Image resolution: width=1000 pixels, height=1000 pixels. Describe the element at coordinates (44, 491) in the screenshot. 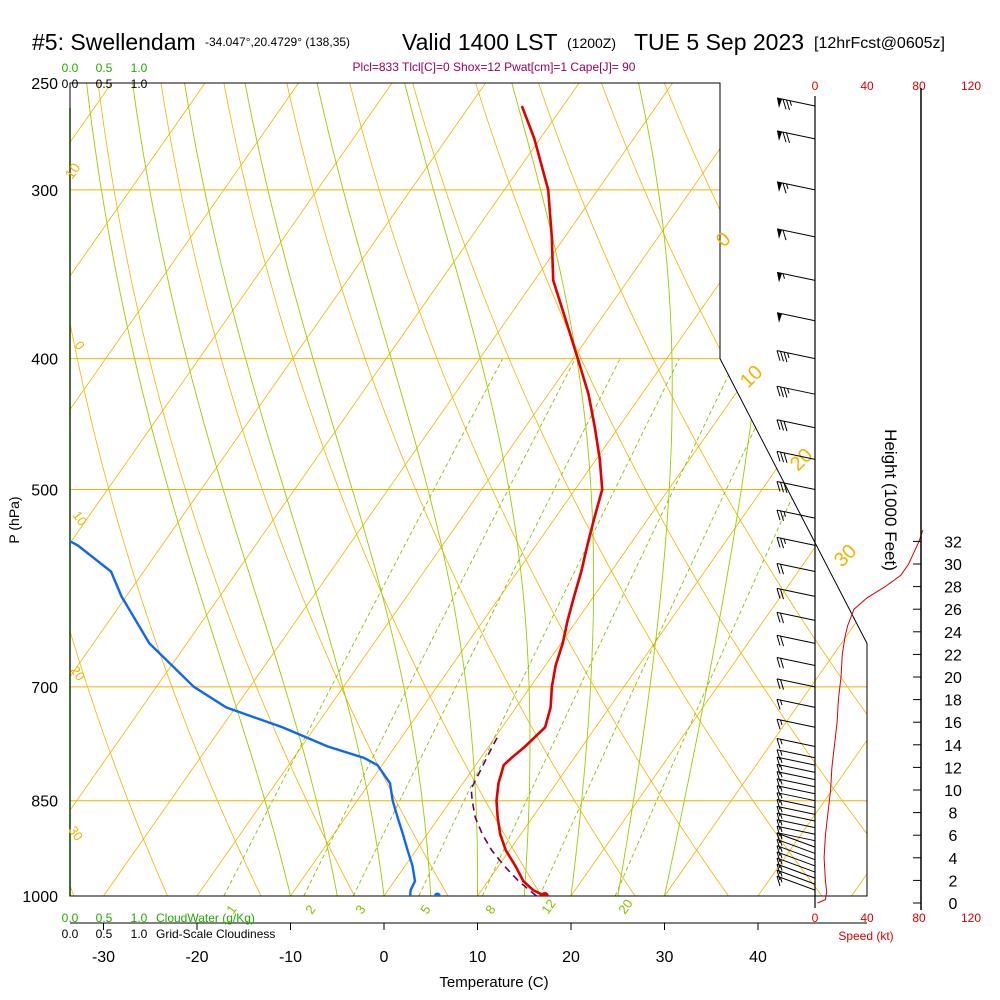

I see `pressure-tick-label: 500` at that location.